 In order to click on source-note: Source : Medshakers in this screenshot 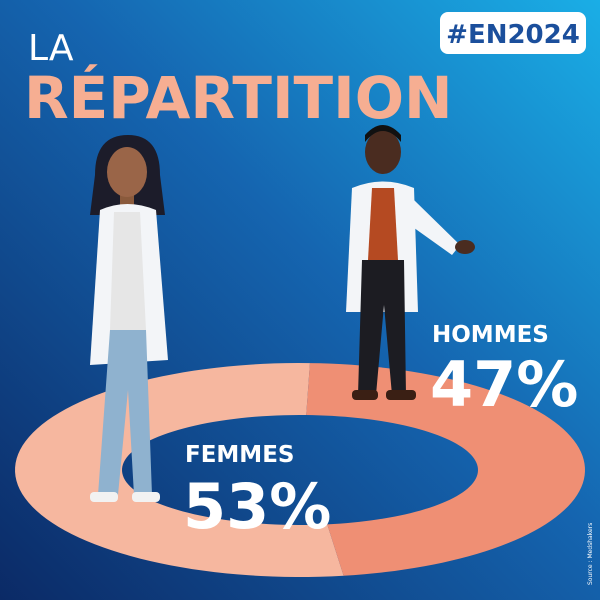, I will do `click(590, 554)`.